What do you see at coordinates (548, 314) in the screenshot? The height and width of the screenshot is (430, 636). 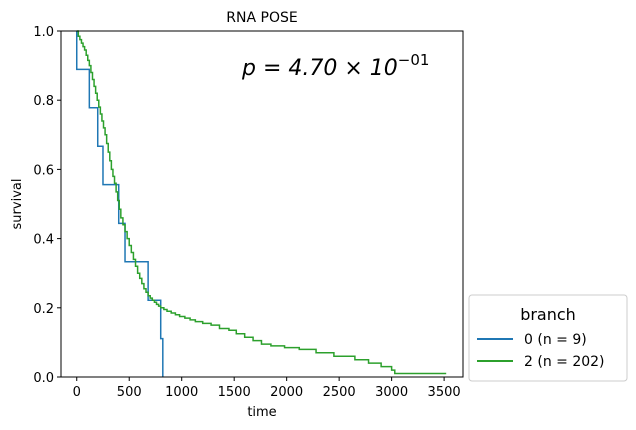 I see `legend-title: branch` at bounding box center [548, 314].